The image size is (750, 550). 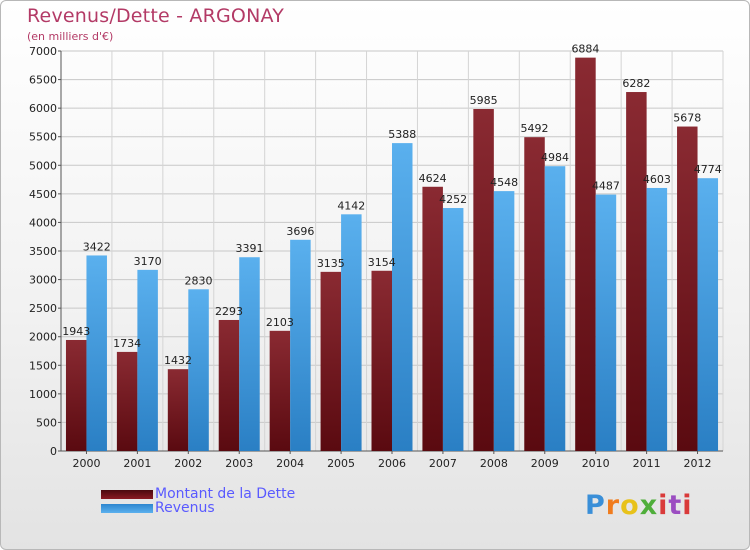 I want to click on proxiti-logo: Proxiti, so click(x=639, y=505).